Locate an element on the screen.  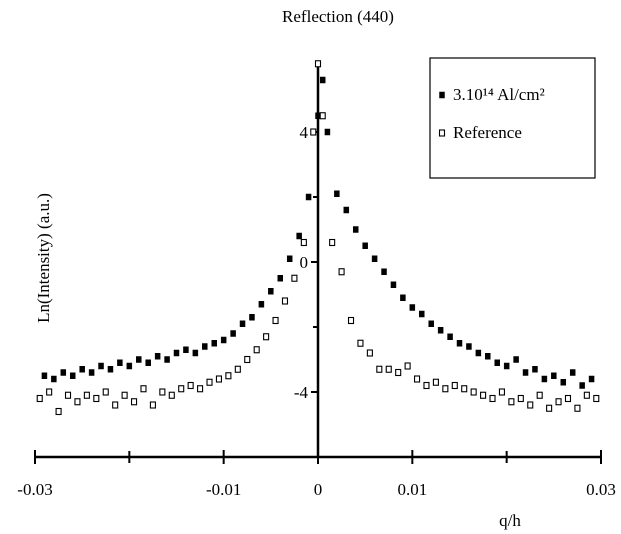
chart-title: Reflection (440) is located at coordinates (338, 16).